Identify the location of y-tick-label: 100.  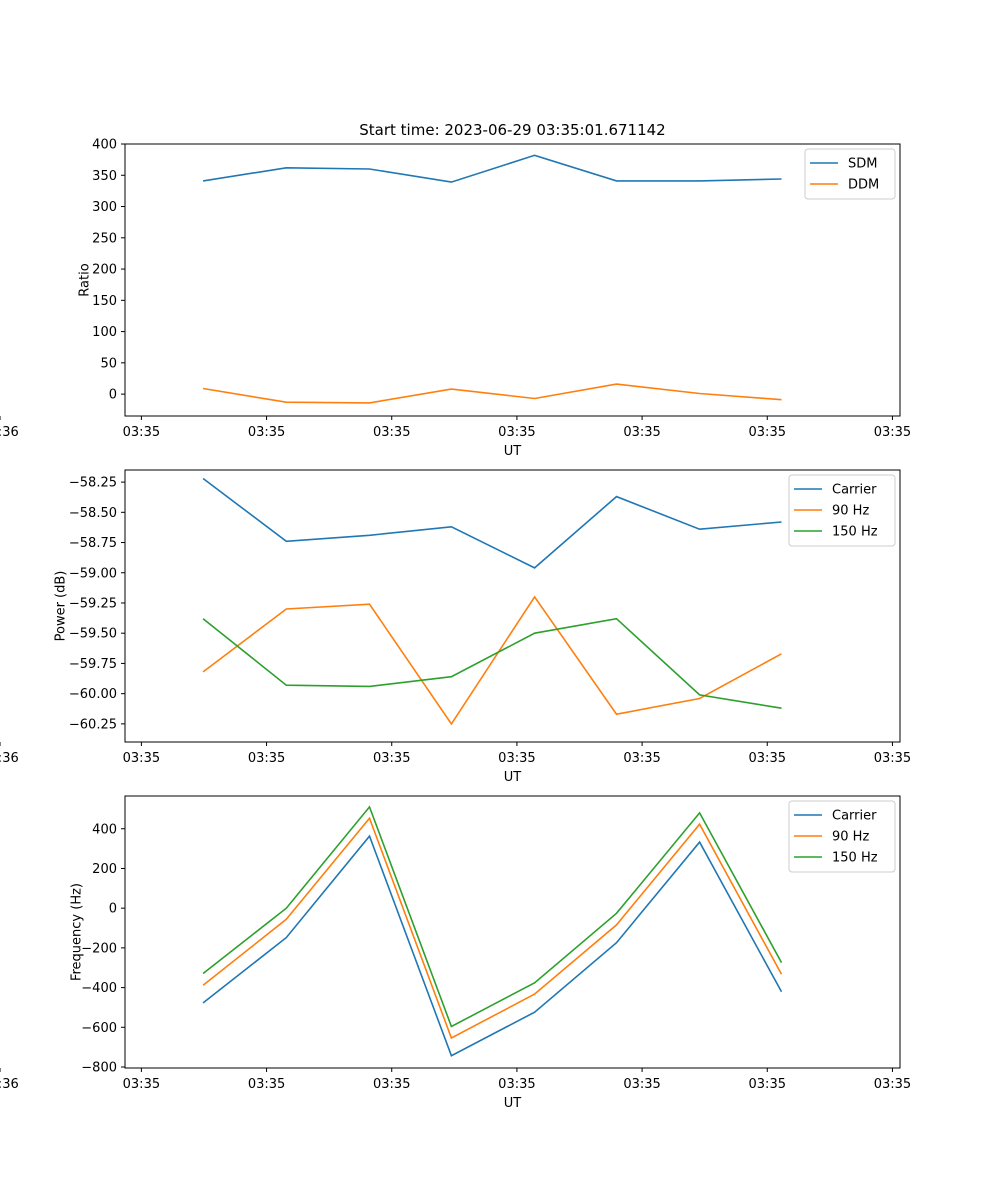
(104, 332).